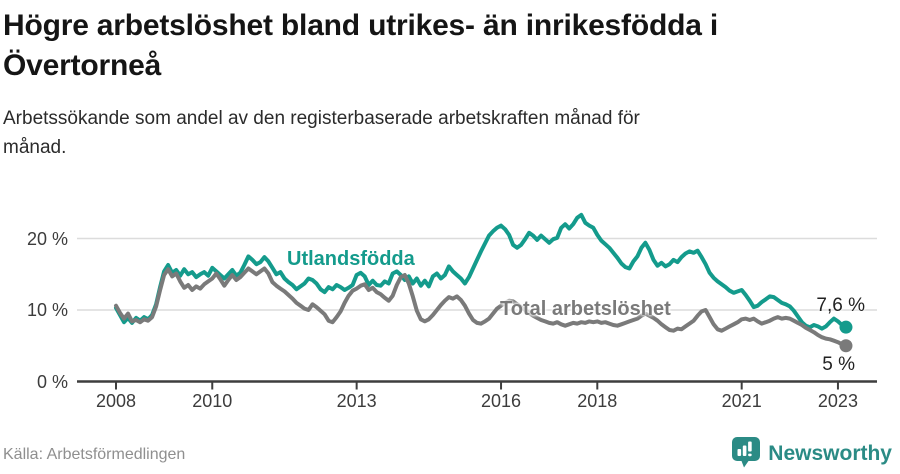 This screenshot has height=474, width=900. Describe the element at coordinates (356, 401) in the screenshot. I see `x-tick-label: 2013` at that location.